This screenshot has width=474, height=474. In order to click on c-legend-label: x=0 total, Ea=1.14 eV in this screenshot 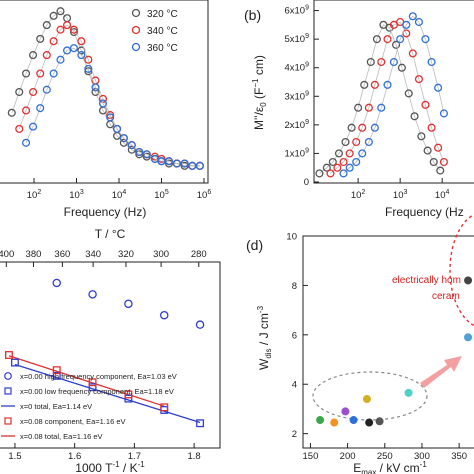, I will do `click(56, 406)`.